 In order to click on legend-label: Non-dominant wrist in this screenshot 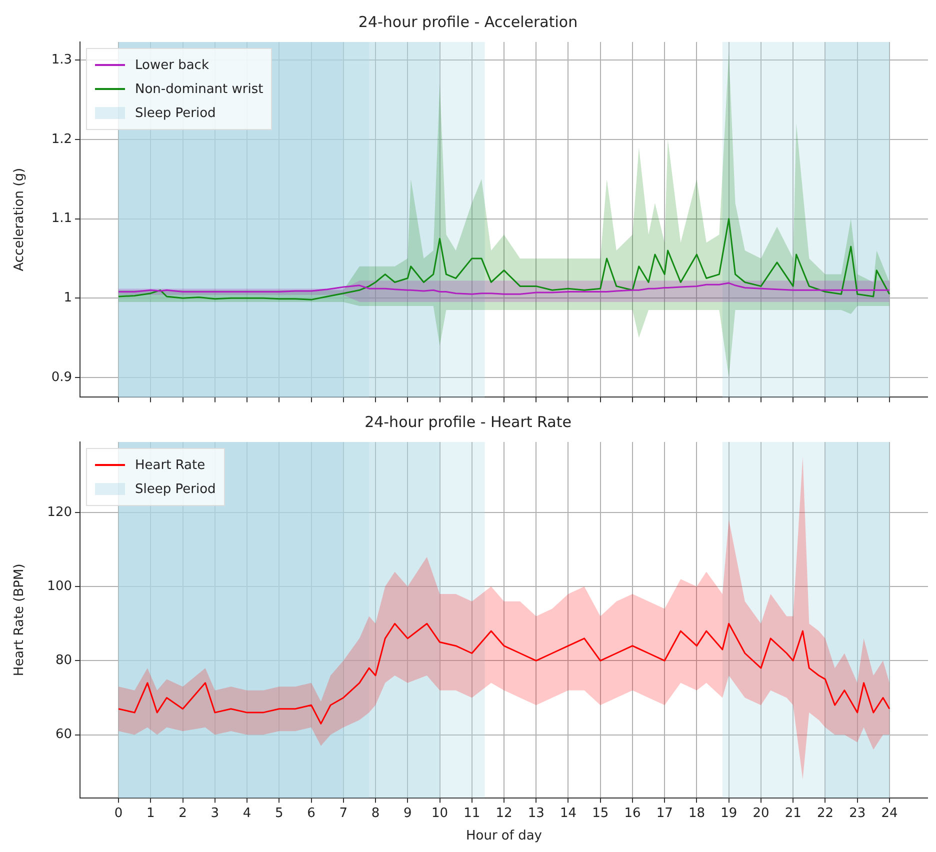, I will do `click(199, 89)`.